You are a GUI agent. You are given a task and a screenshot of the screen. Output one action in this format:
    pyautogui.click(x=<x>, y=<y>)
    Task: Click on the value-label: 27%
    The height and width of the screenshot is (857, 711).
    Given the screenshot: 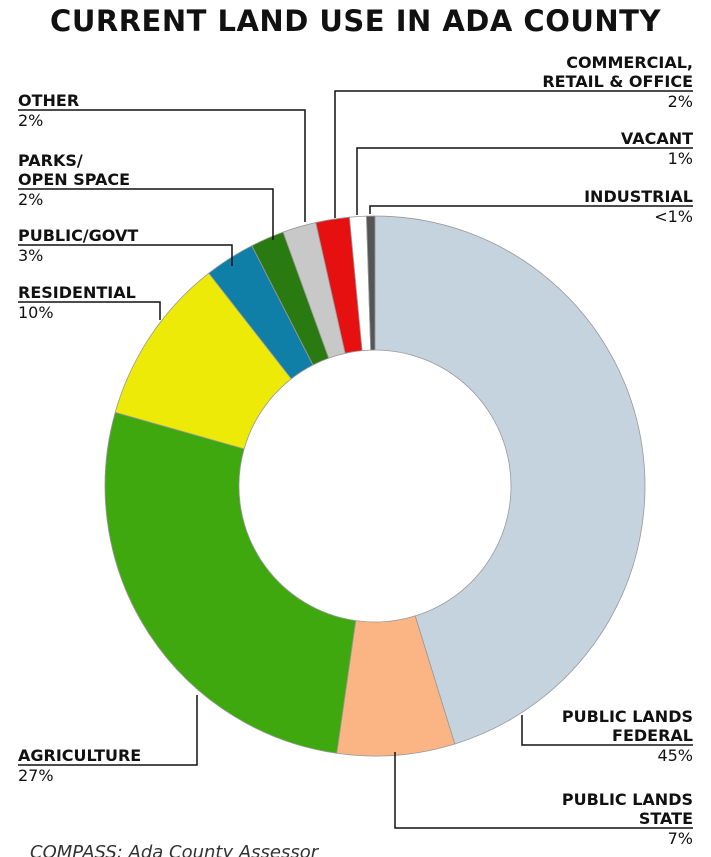 What is the action you would take?
    pyautogui.click(x=36, y=775)
    